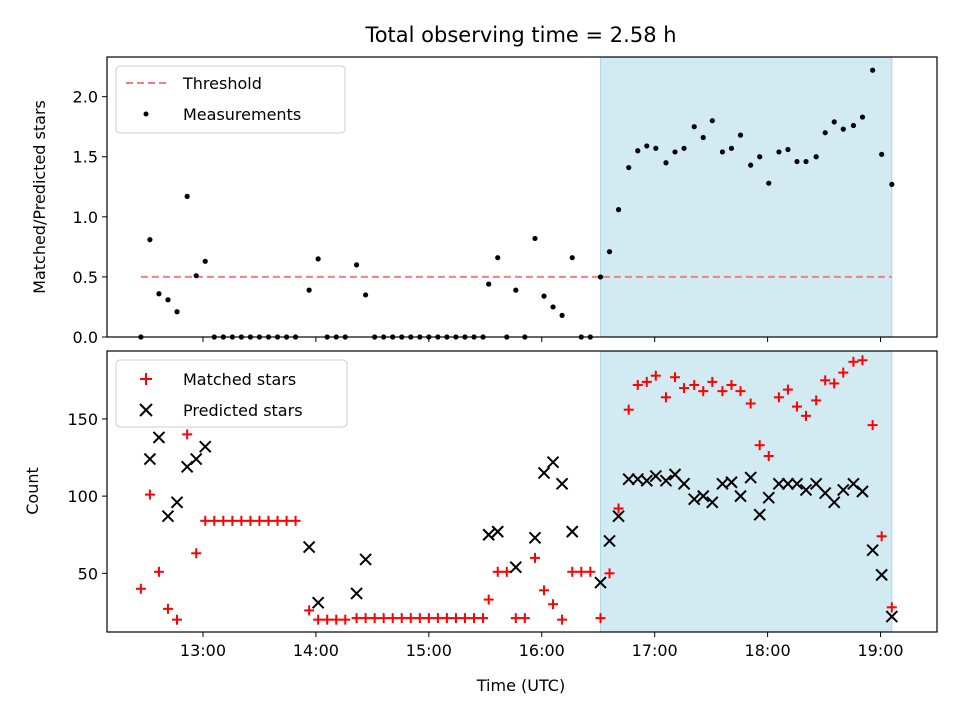  Describe the element at coordinates (316, 650) in the screenshot. I see `x-tick-label: 14:00` at that location.